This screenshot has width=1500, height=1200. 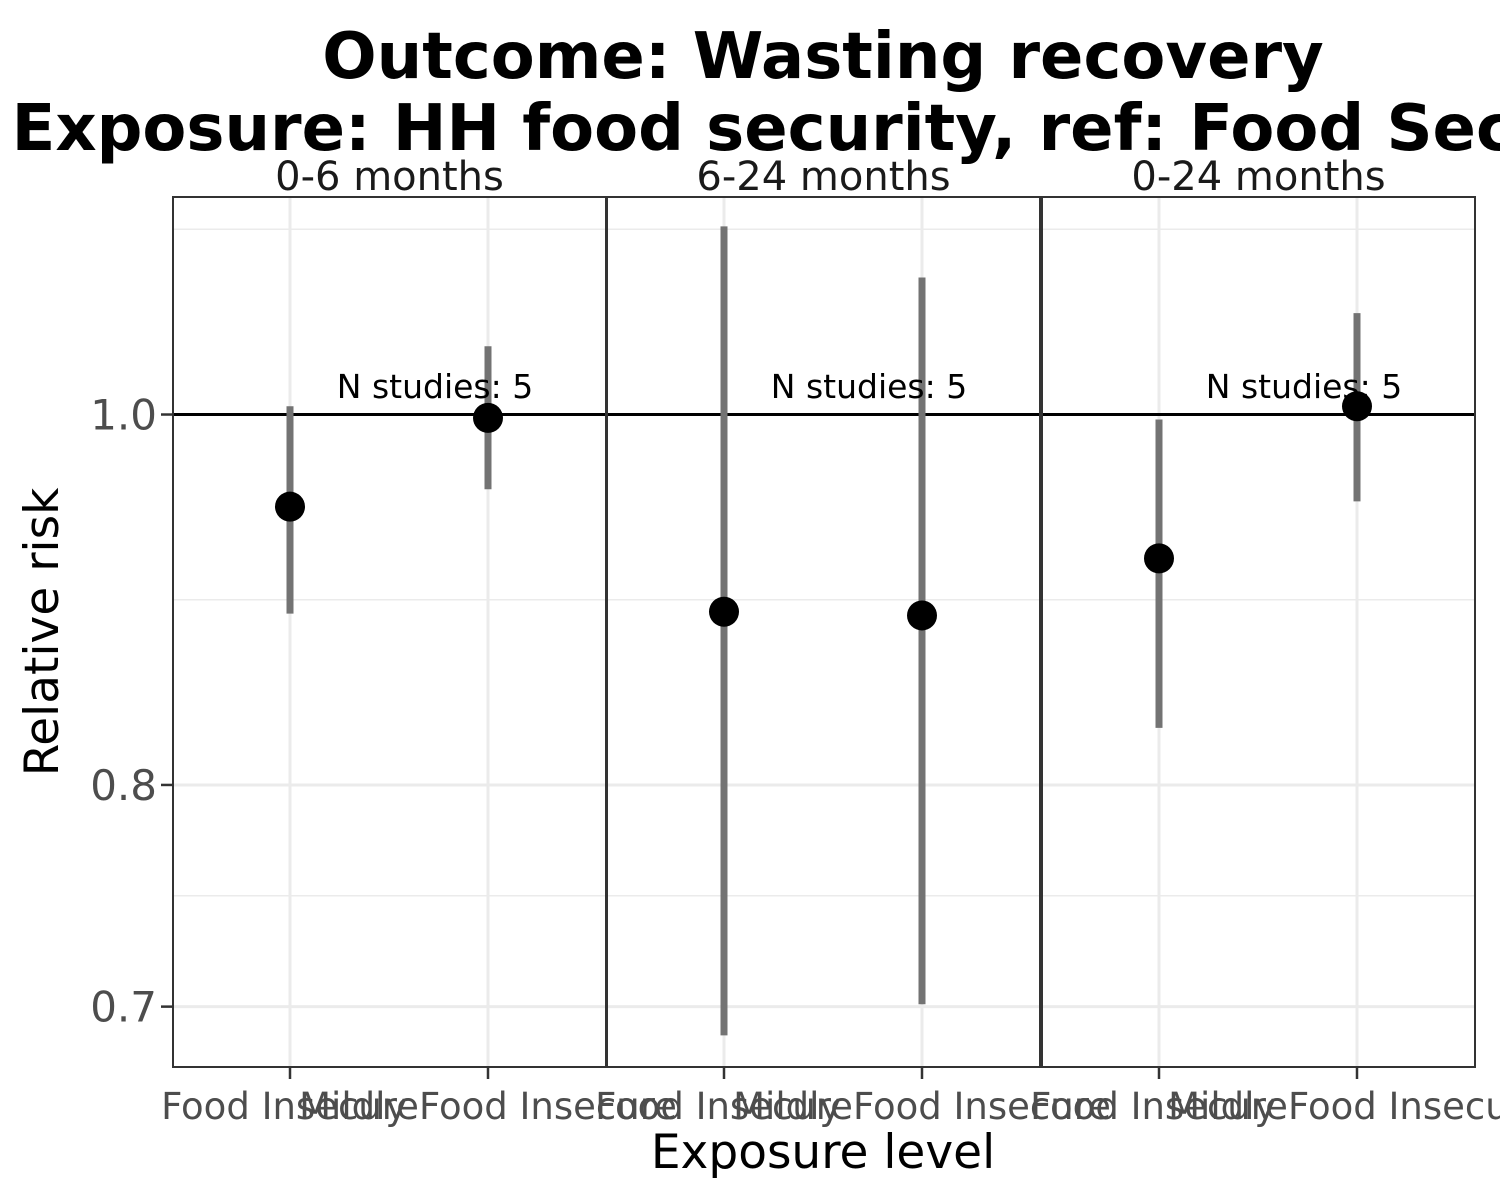 What do you see at coordinates (123, 1007) in the screenshot?
I see `y-tick-label: 0.7` at bounding box center [123, 1007].